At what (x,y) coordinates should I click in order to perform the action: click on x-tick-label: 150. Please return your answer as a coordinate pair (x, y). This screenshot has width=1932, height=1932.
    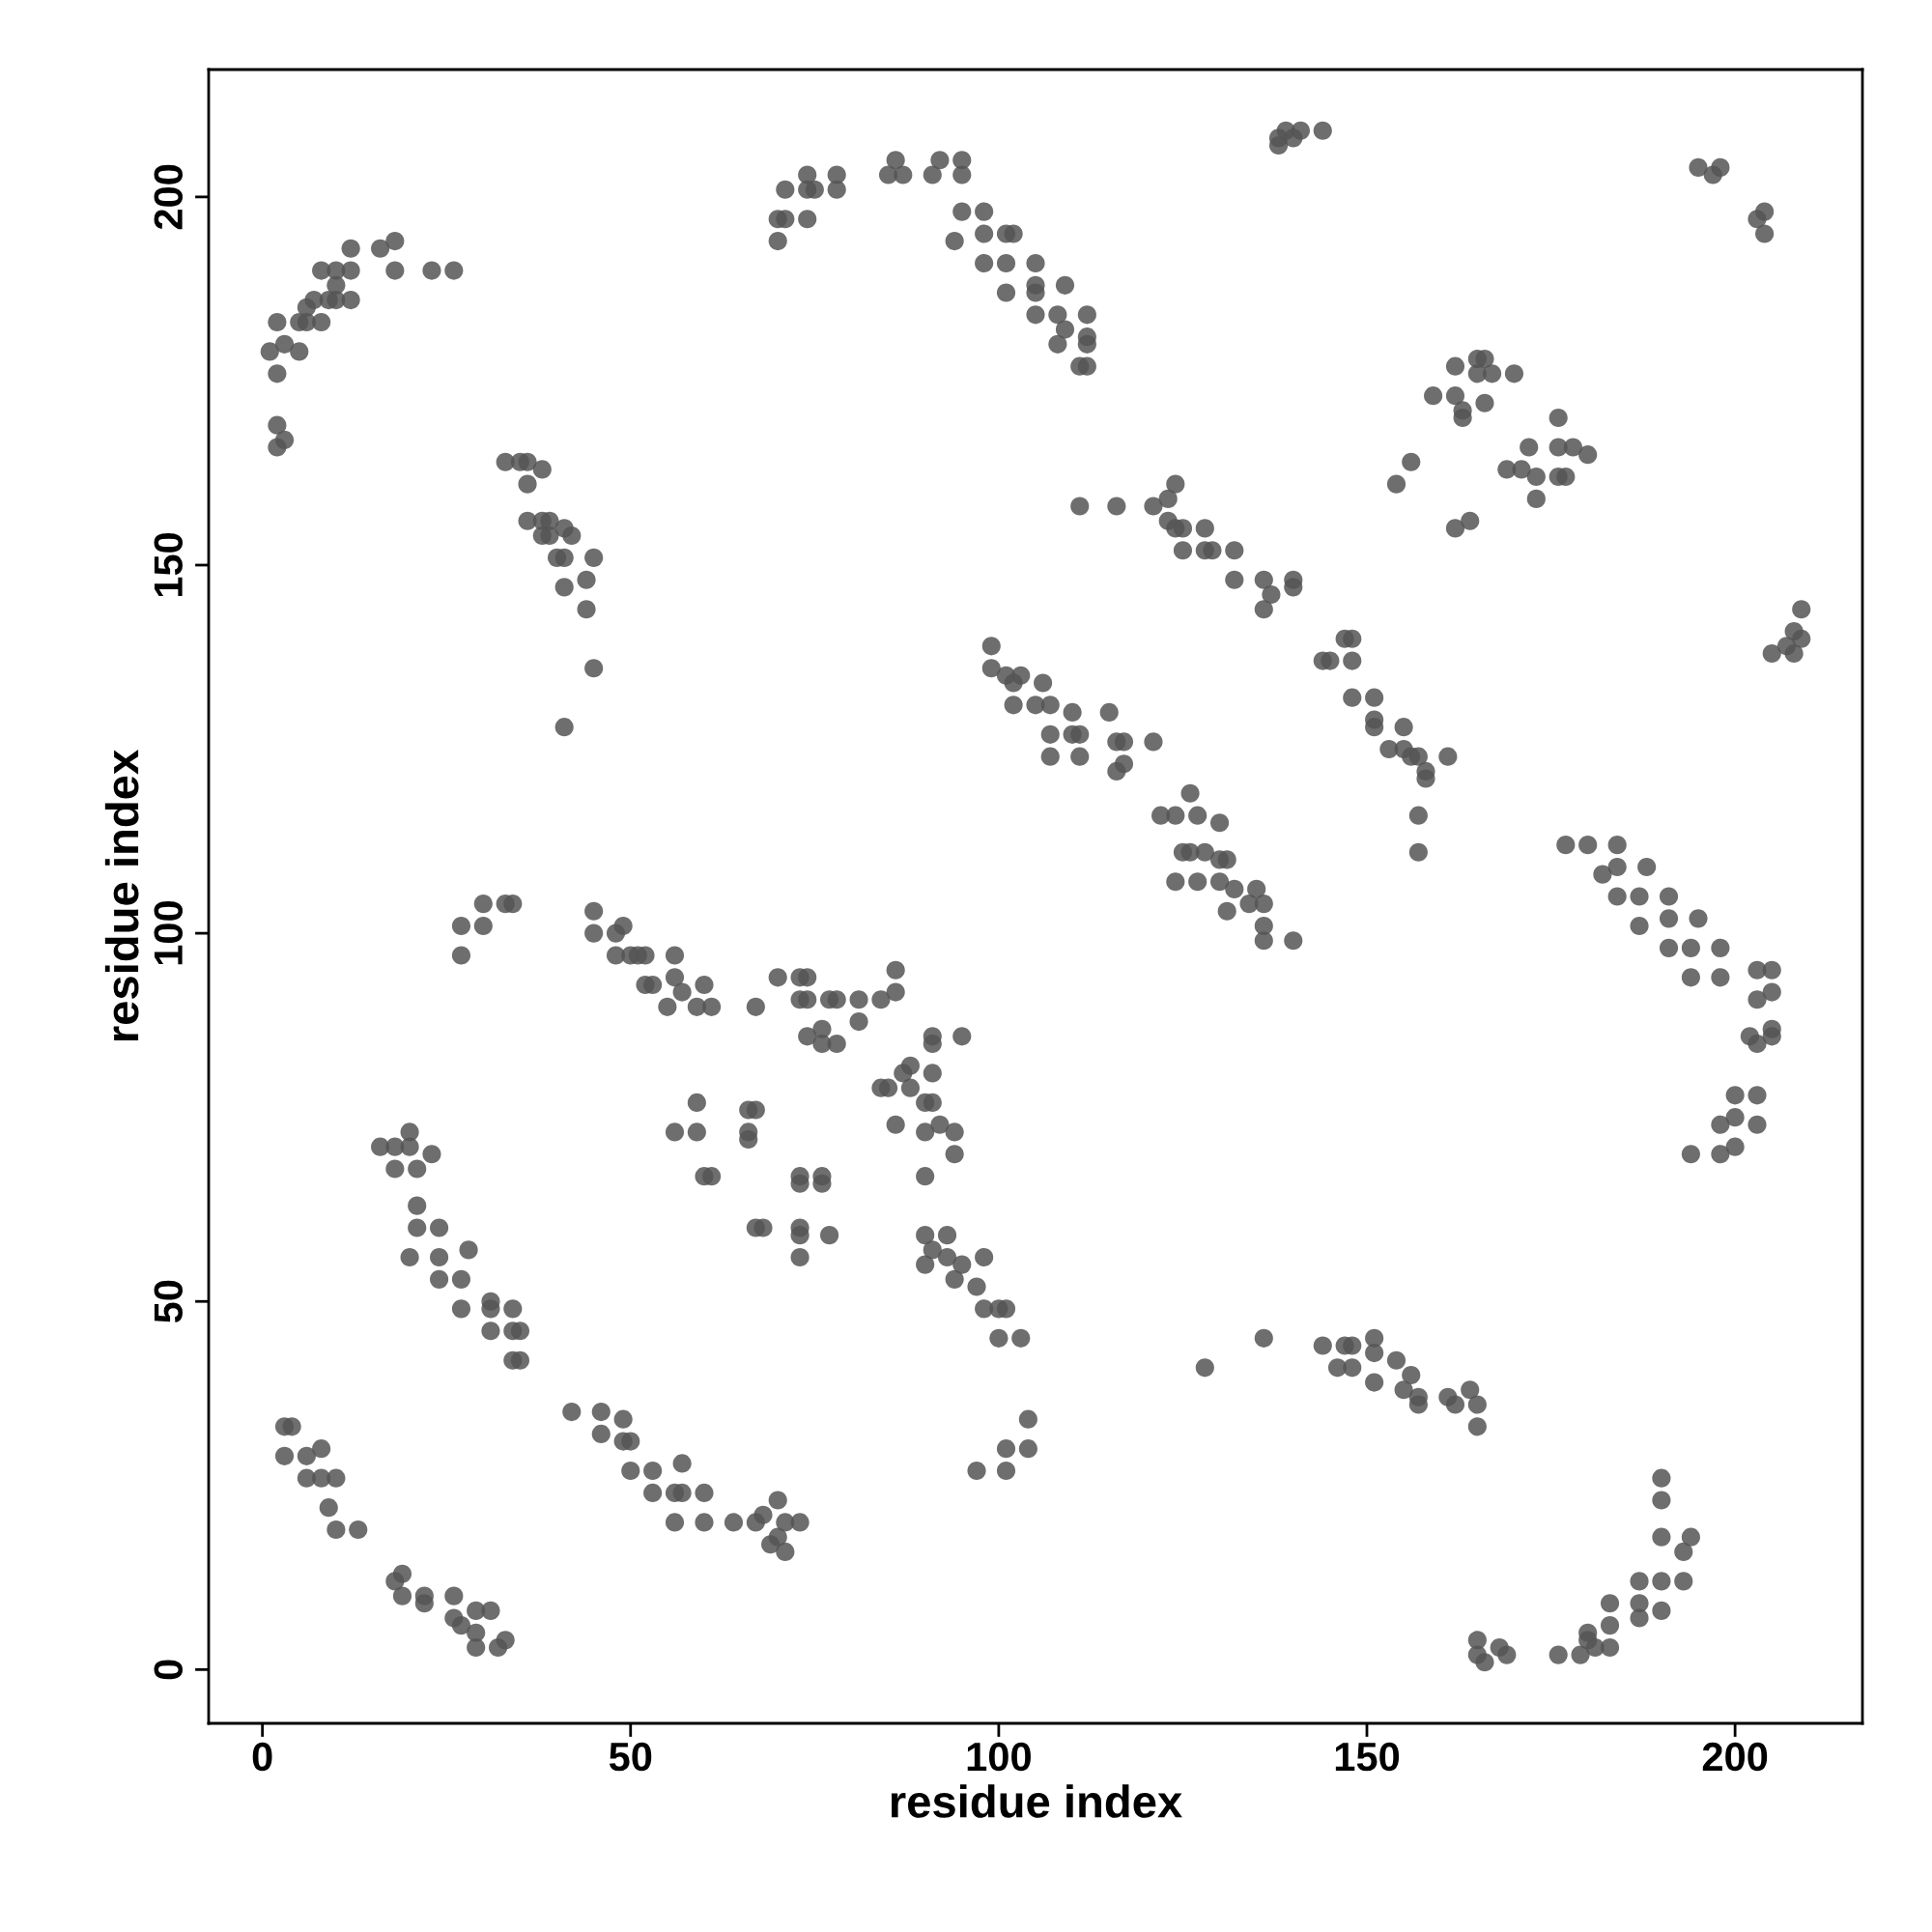
    Looking at the image, I should click on (1367, 1757).